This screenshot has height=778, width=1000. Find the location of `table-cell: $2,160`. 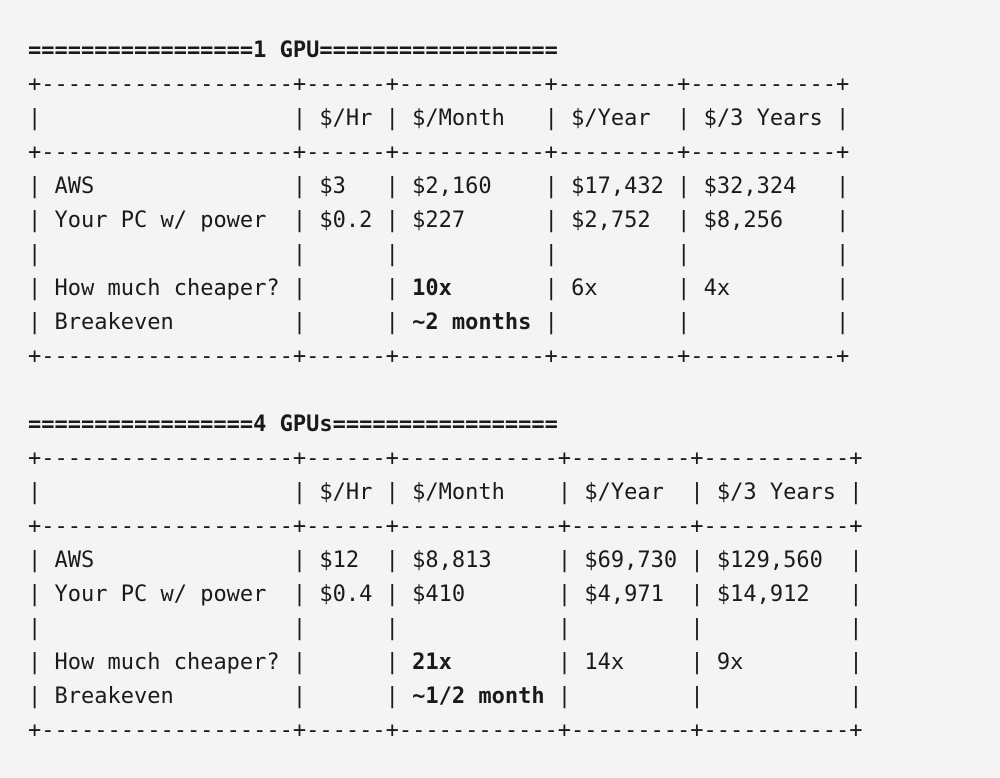

table-cell: $2,160 is located at coordinates (452, 186).